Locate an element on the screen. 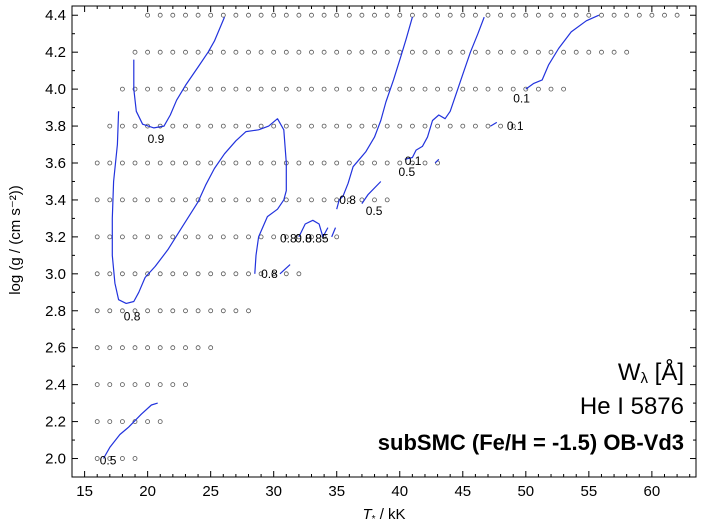 Image resolution: width=703 pixels, height=524 pixels. legend-line-2: He I 5876 is located at coordinates (632, 406).